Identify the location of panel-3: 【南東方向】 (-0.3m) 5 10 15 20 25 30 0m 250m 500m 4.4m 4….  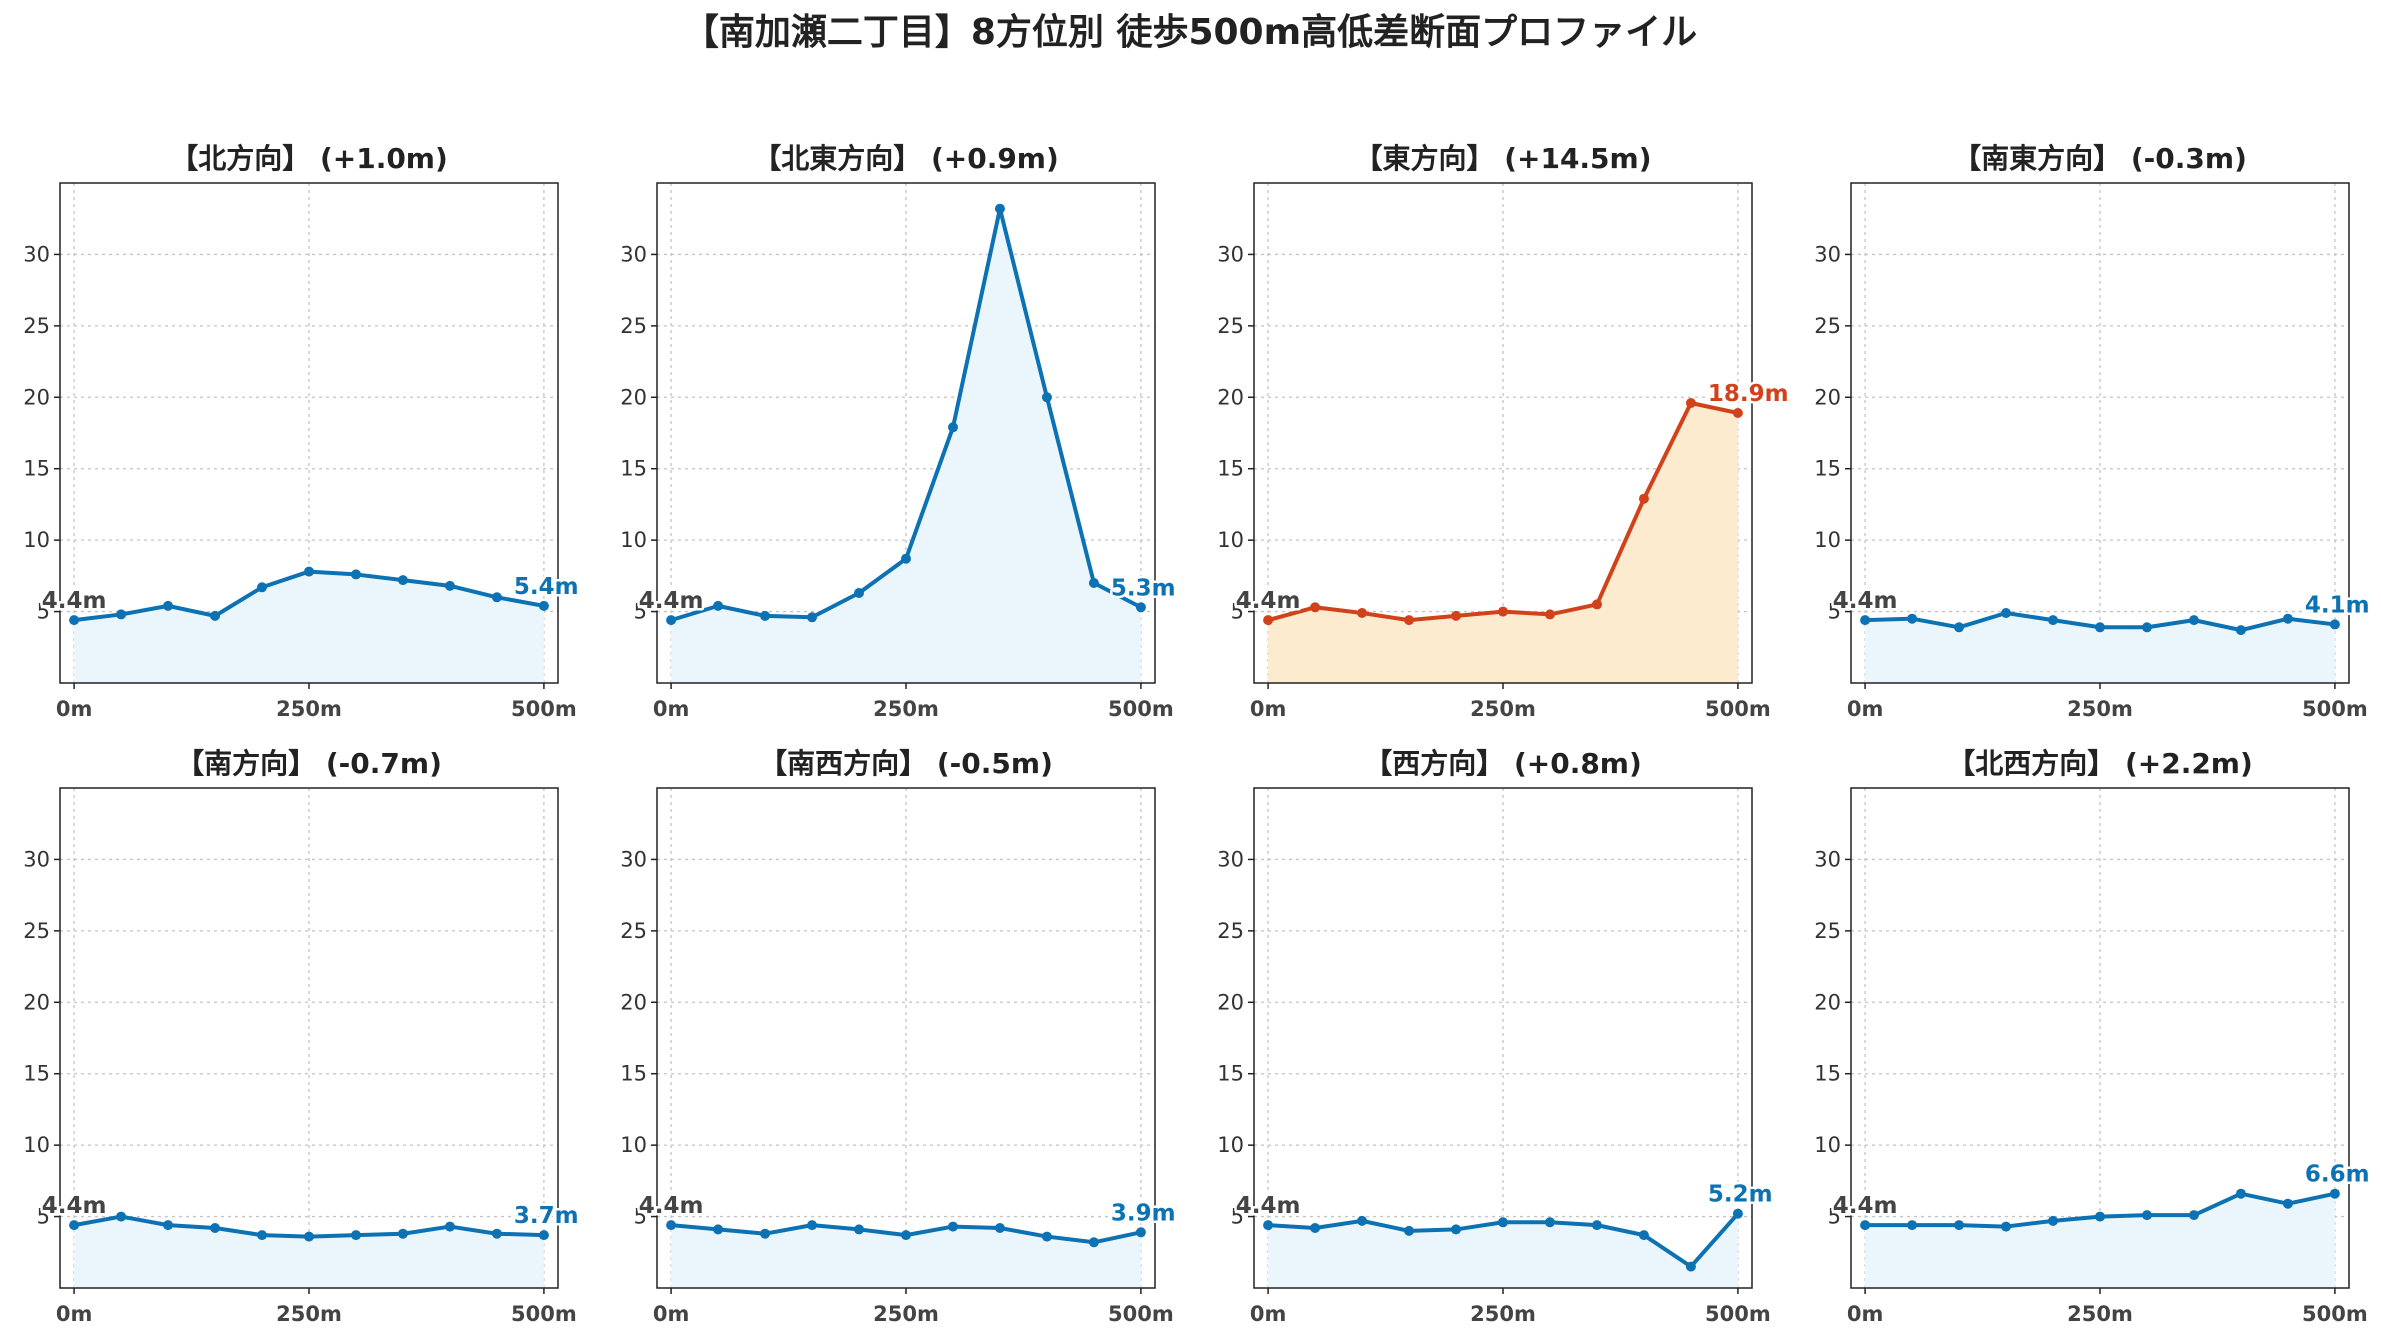
(2093, 431).